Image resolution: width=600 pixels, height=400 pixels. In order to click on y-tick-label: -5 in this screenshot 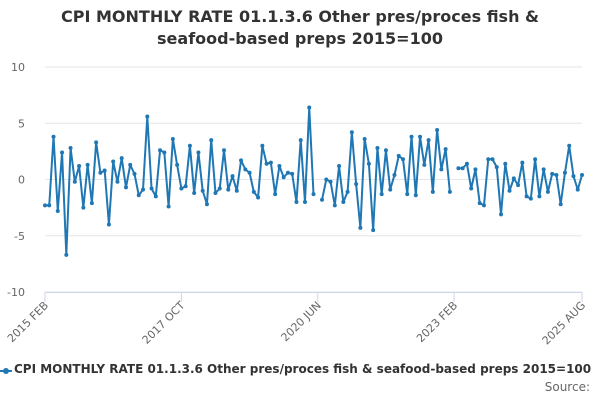, I will do `click(19, 236)`.